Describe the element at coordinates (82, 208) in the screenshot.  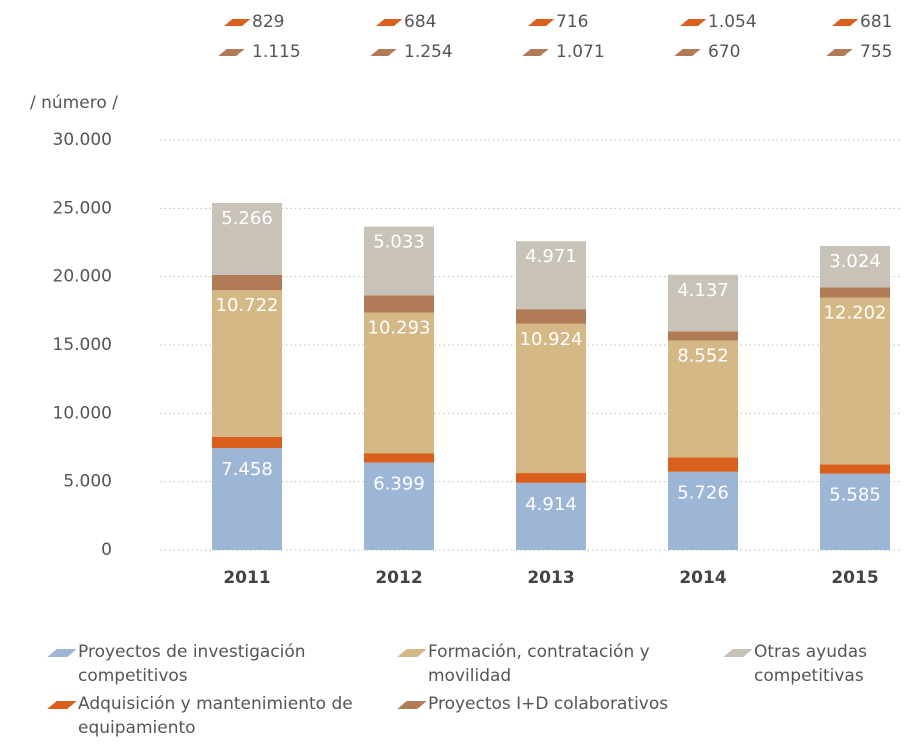
I see `y-tick-label: 25.000` at that location.